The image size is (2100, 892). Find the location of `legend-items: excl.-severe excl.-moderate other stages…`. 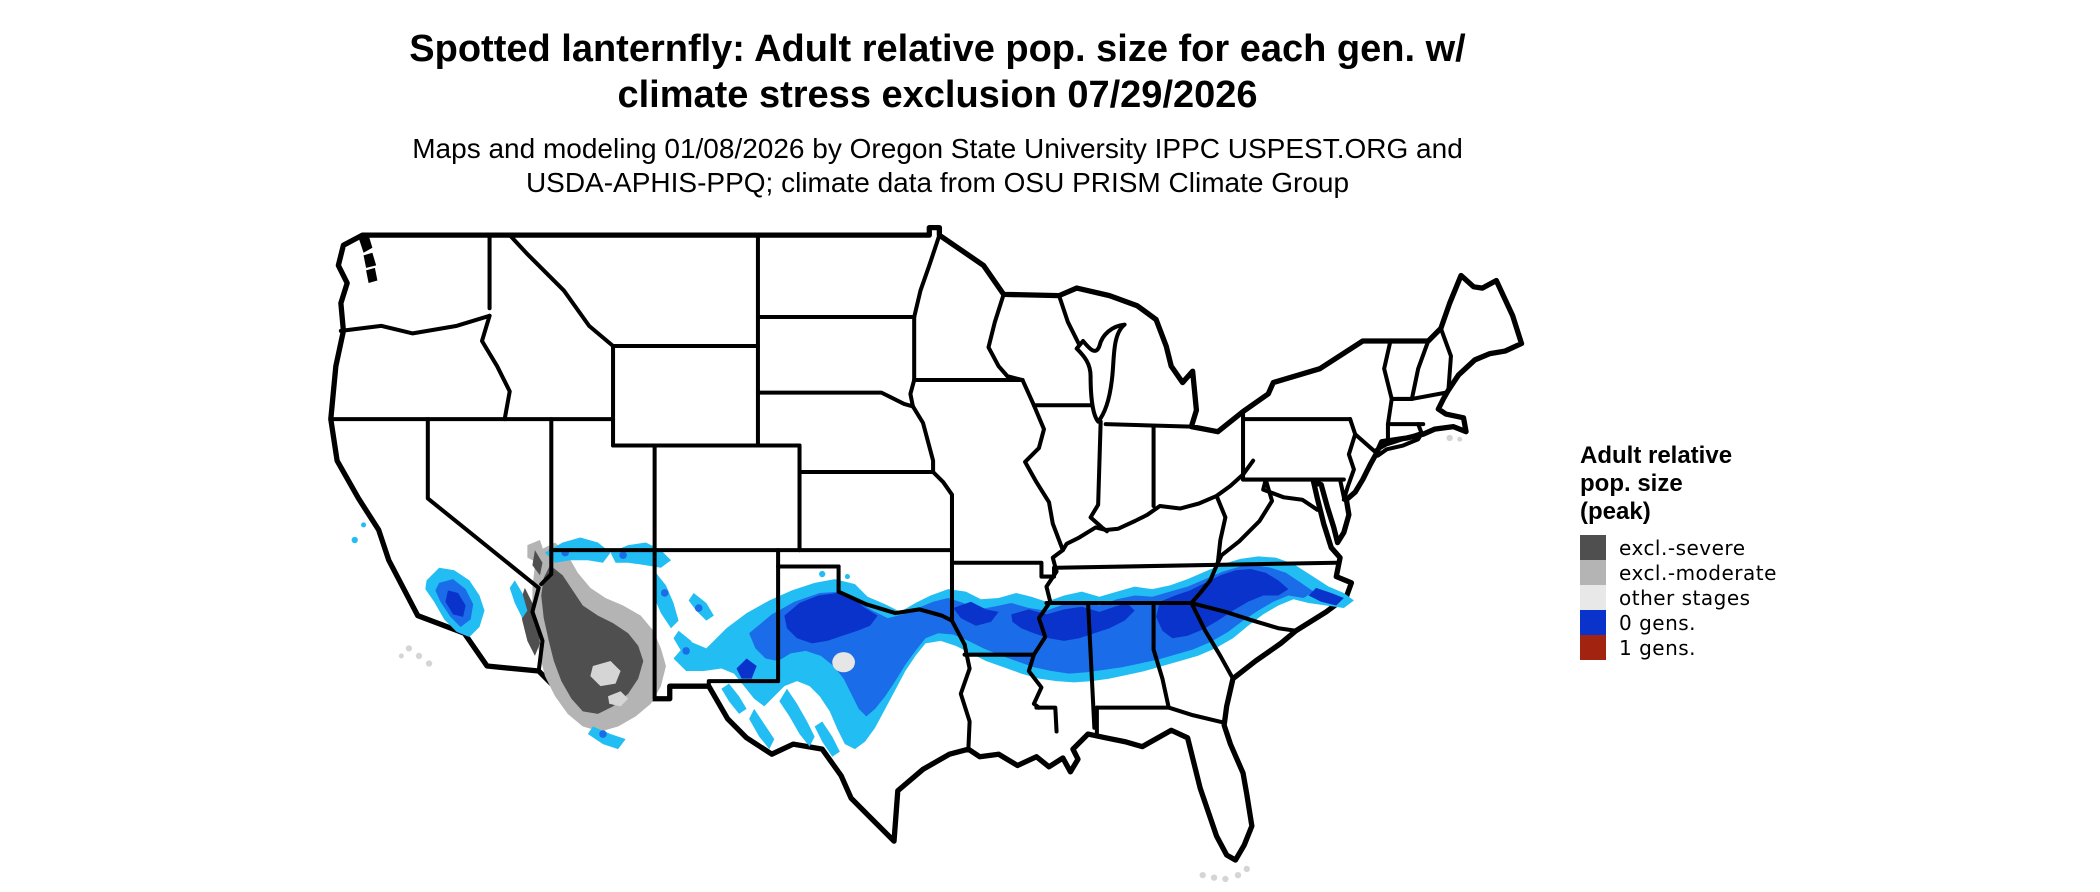

legend-items: excl.-severe excl.-moderate other stages… is located at coordinates (1730, 597).